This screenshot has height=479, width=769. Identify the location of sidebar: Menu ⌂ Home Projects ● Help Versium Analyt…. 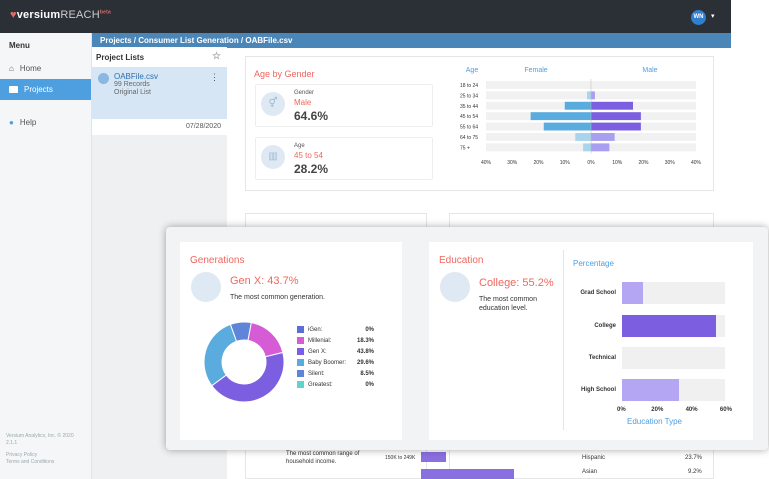
(46, 256).